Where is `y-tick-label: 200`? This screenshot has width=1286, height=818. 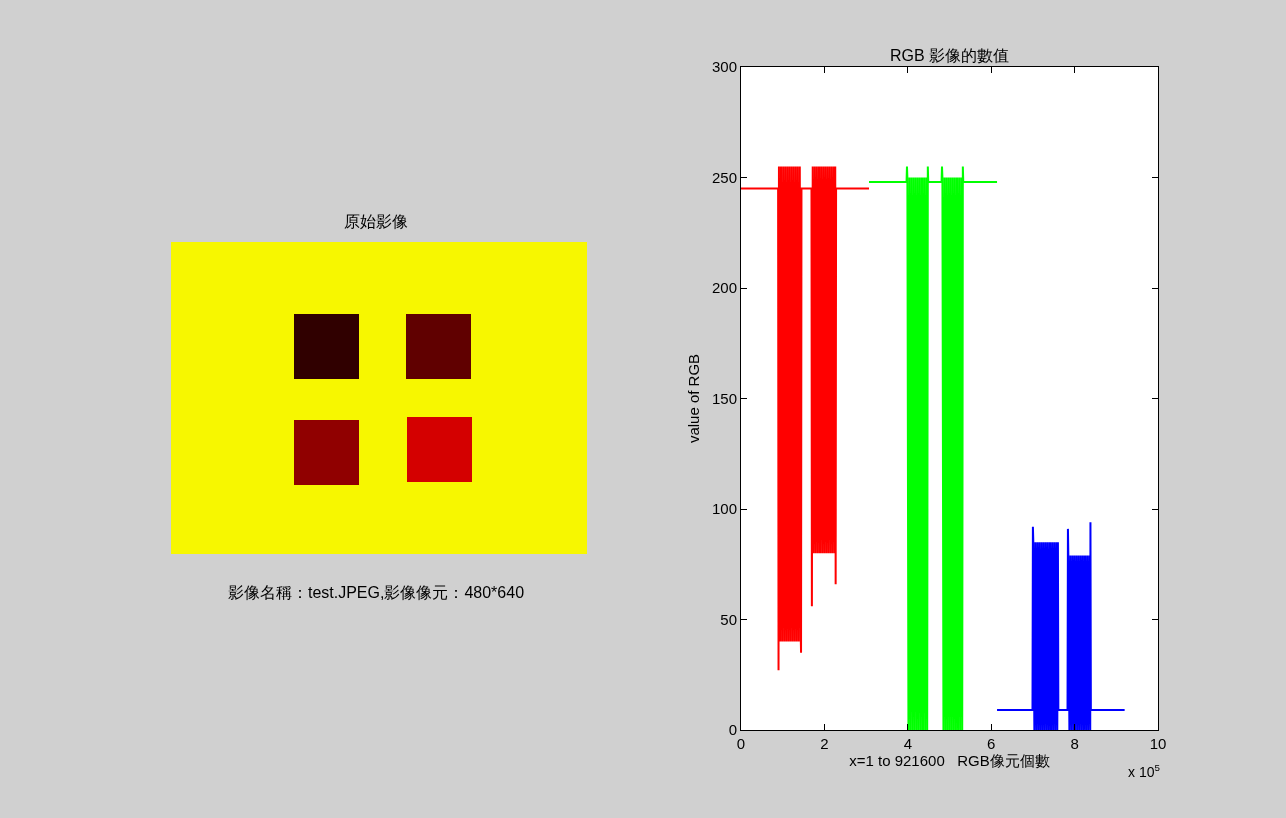 y-tick-label: 200 is located at coordinates (724, 288).